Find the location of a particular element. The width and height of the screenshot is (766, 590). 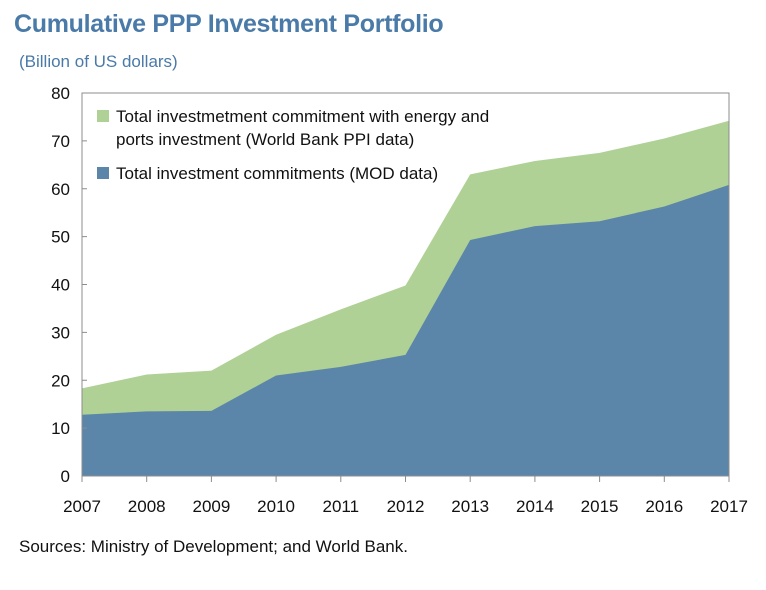

y-tick-label: 10 is located at coordinates (60, 428).